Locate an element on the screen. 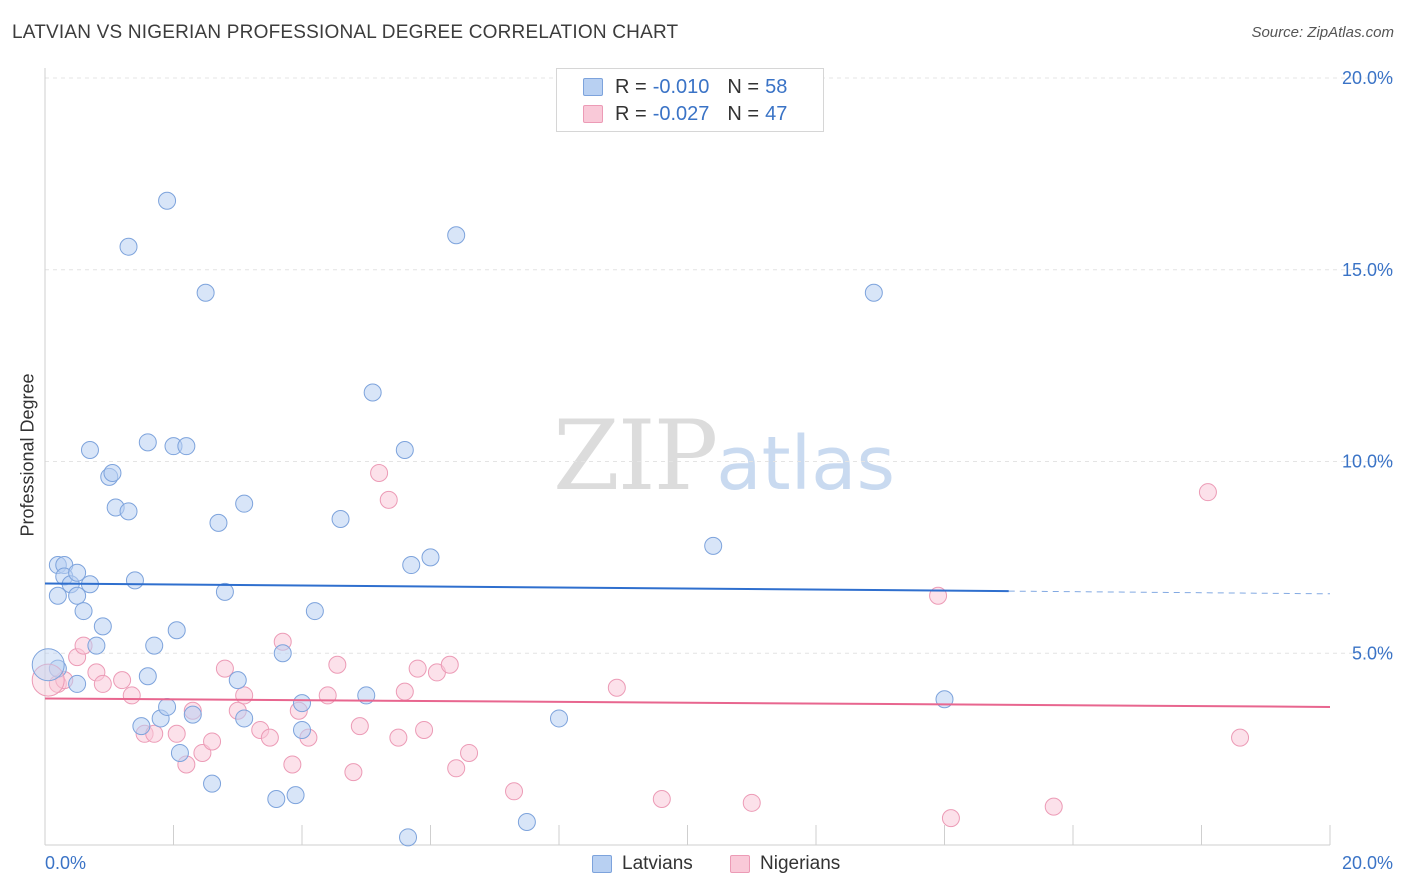  y-tick-label: 10.0% is located at coordinates (1367, 462).